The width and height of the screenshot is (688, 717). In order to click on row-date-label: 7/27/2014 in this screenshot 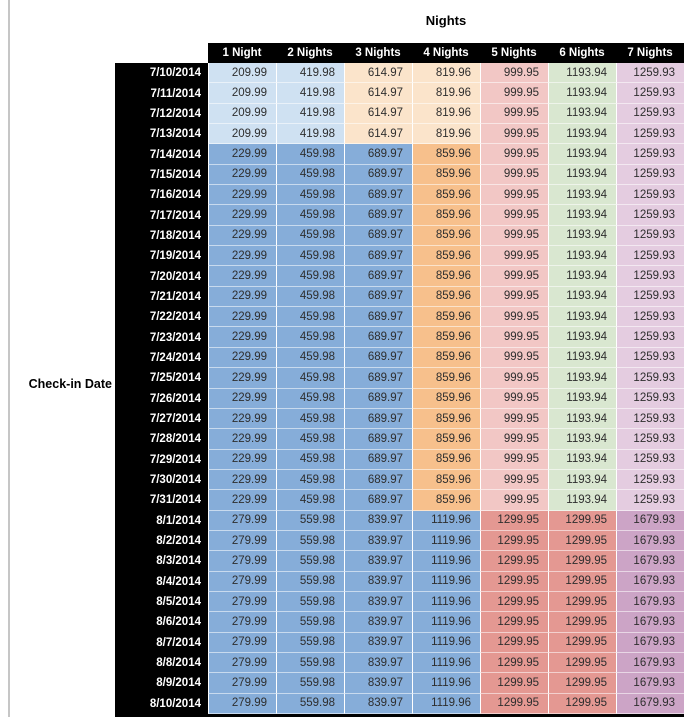, I will do `click(161, 419)`.